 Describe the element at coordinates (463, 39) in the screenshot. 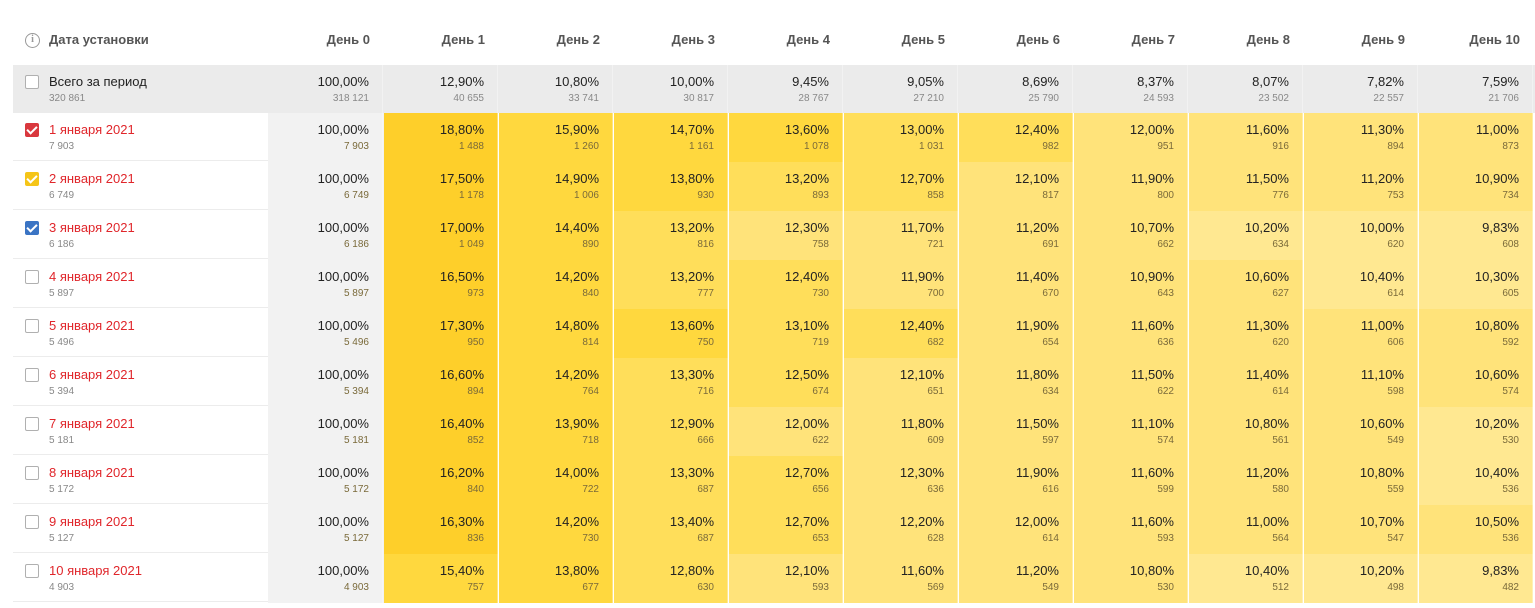

I see `column-header-day-1: День 1` at that location.